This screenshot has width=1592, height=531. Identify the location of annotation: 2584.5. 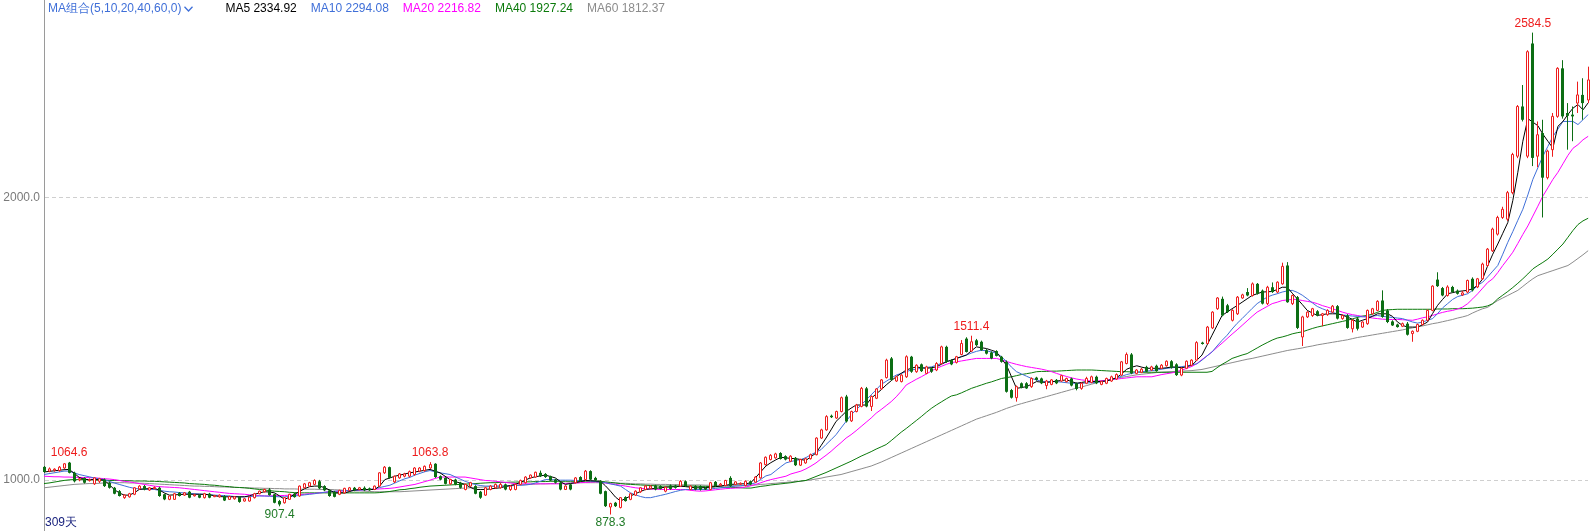
(1533, 22).